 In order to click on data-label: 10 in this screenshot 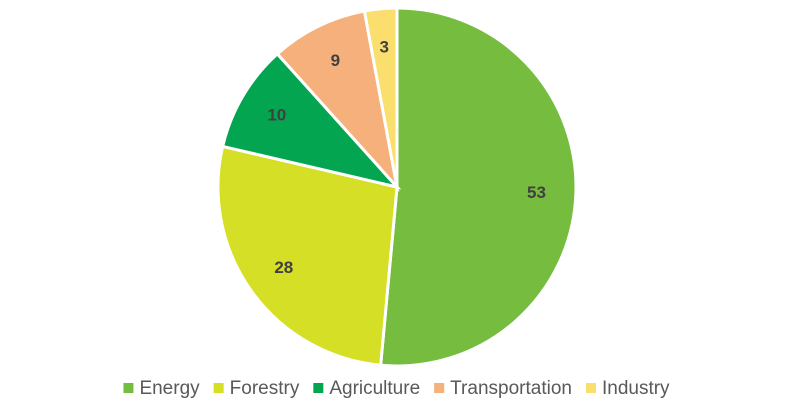, I will do `click(276, 114)`.